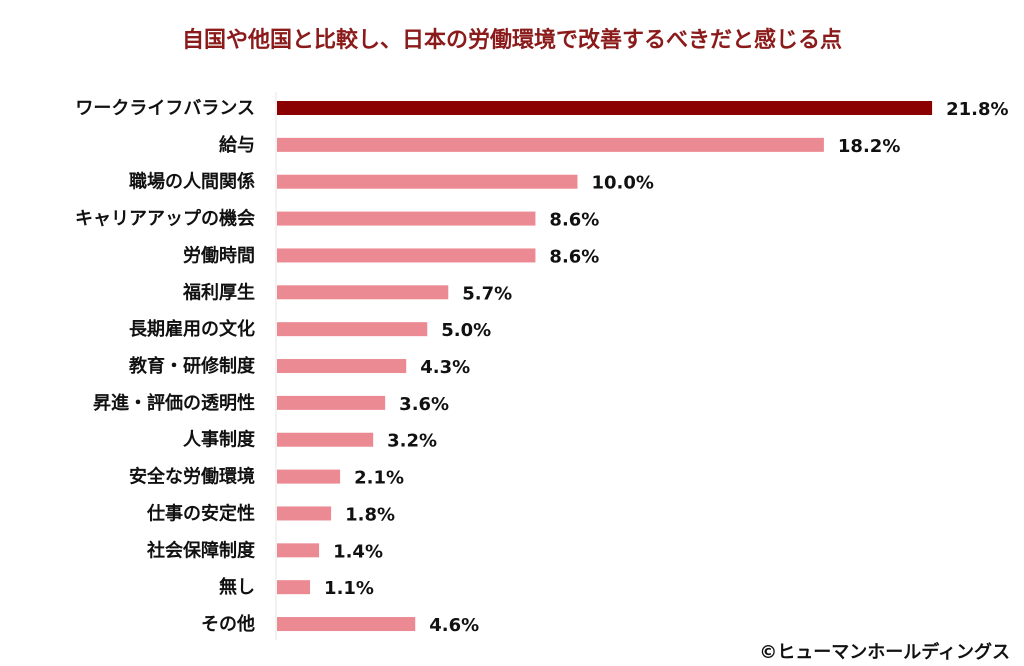 This screenshot has height=666, width=1024. Describe the element at coordinates (379, 478) in the screenshot. I see `value-label: 2.1%` at that location.